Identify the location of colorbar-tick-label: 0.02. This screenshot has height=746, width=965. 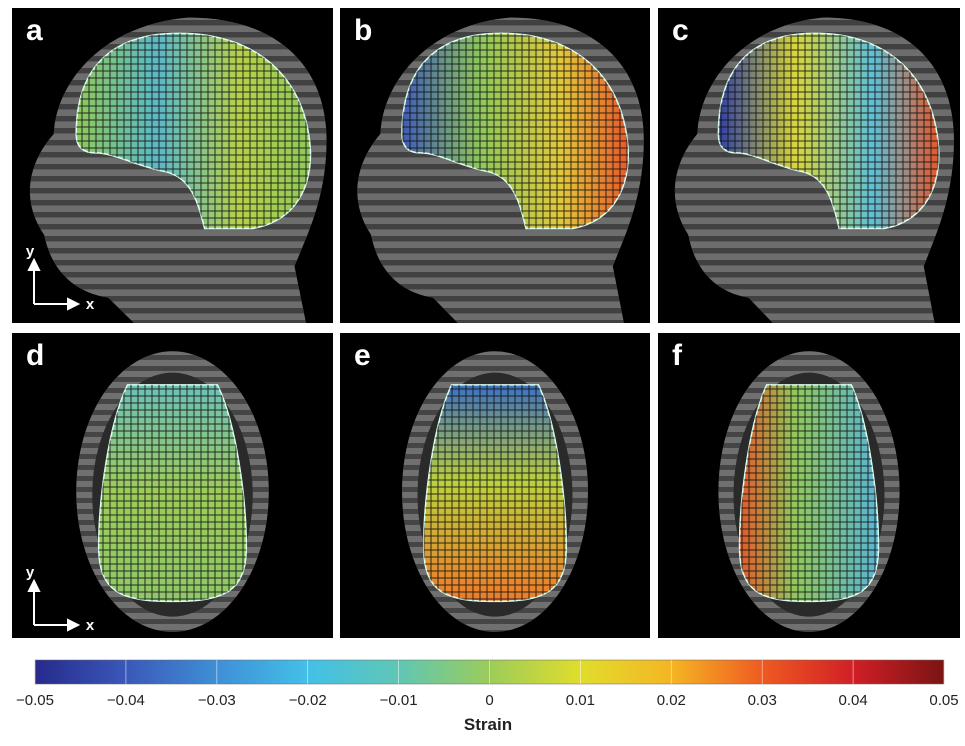
(671, 700).